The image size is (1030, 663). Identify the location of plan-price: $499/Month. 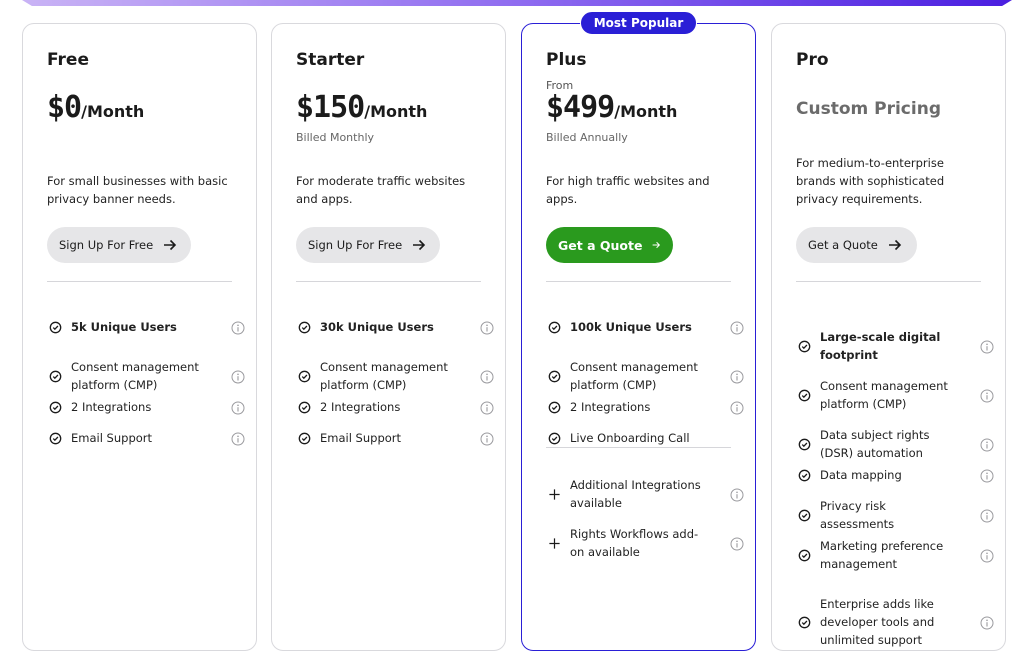
(611, 107).